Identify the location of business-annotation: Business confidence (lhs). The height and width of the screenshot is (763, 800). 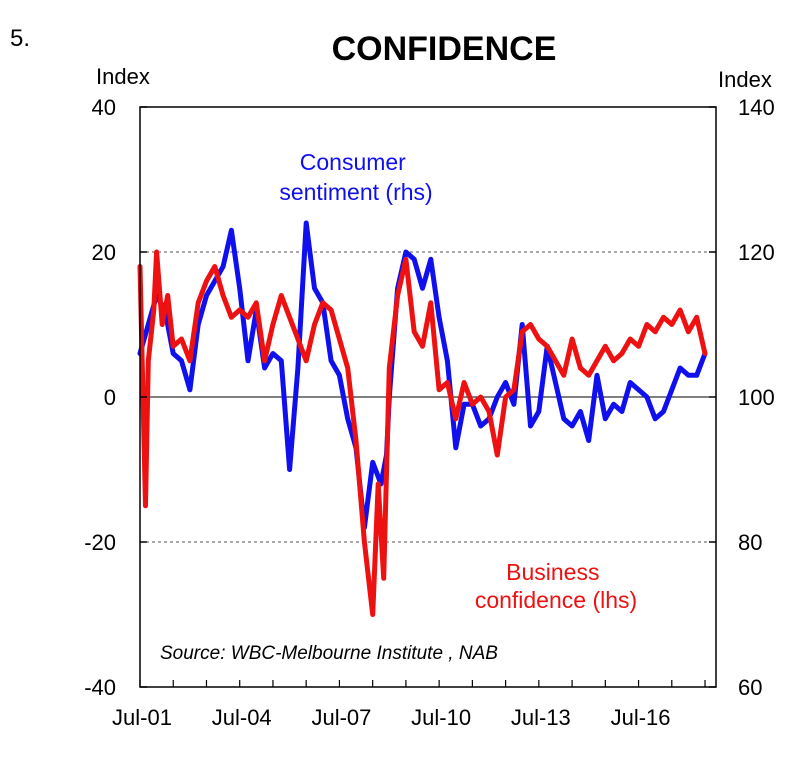
(556, 586).